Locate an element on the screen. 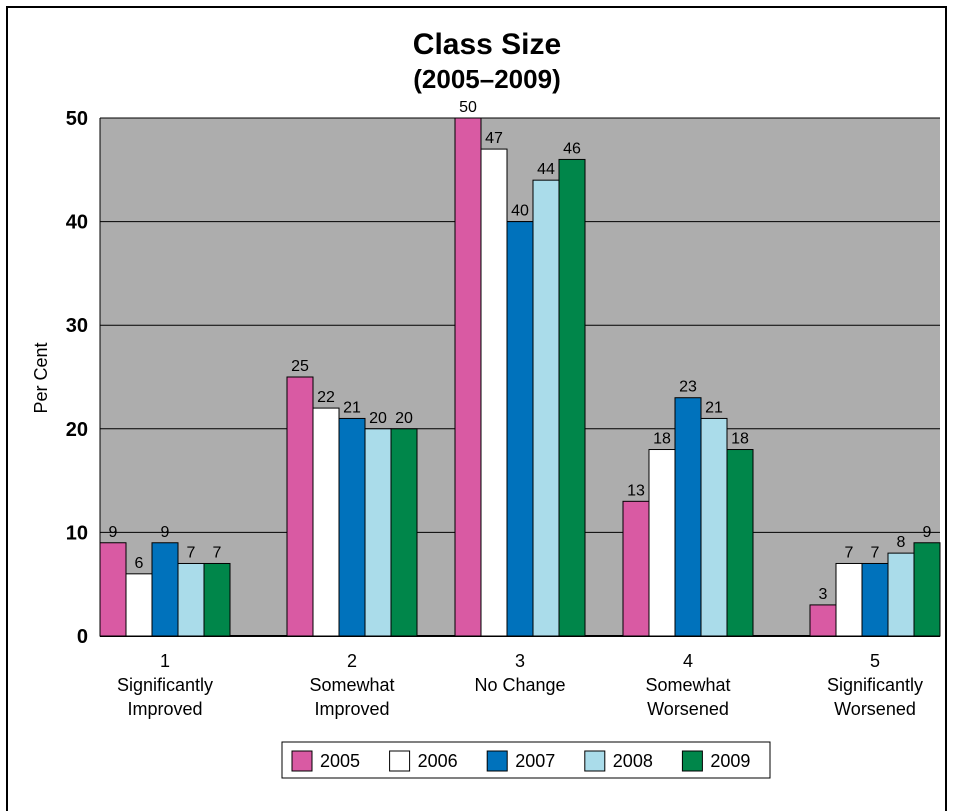 This screenshot has width=953, height=811. category-label: No Change is located at coordinates (519, 685).